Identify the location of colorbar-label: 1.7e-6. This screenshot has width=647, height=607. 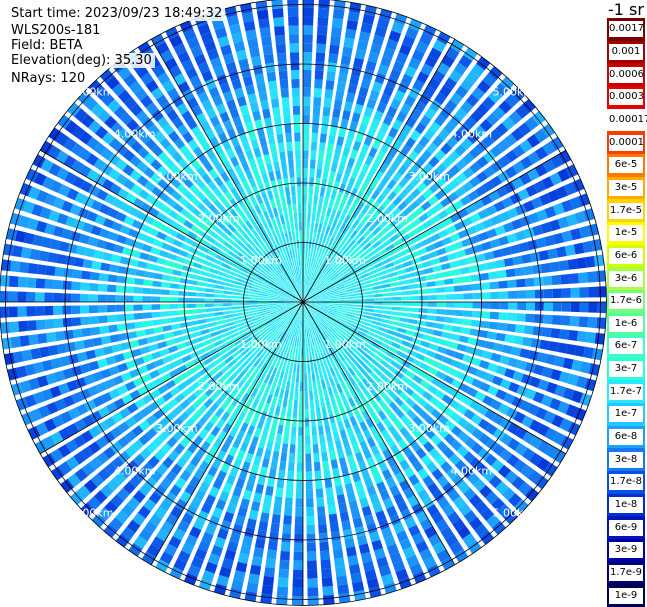
(626, 301).